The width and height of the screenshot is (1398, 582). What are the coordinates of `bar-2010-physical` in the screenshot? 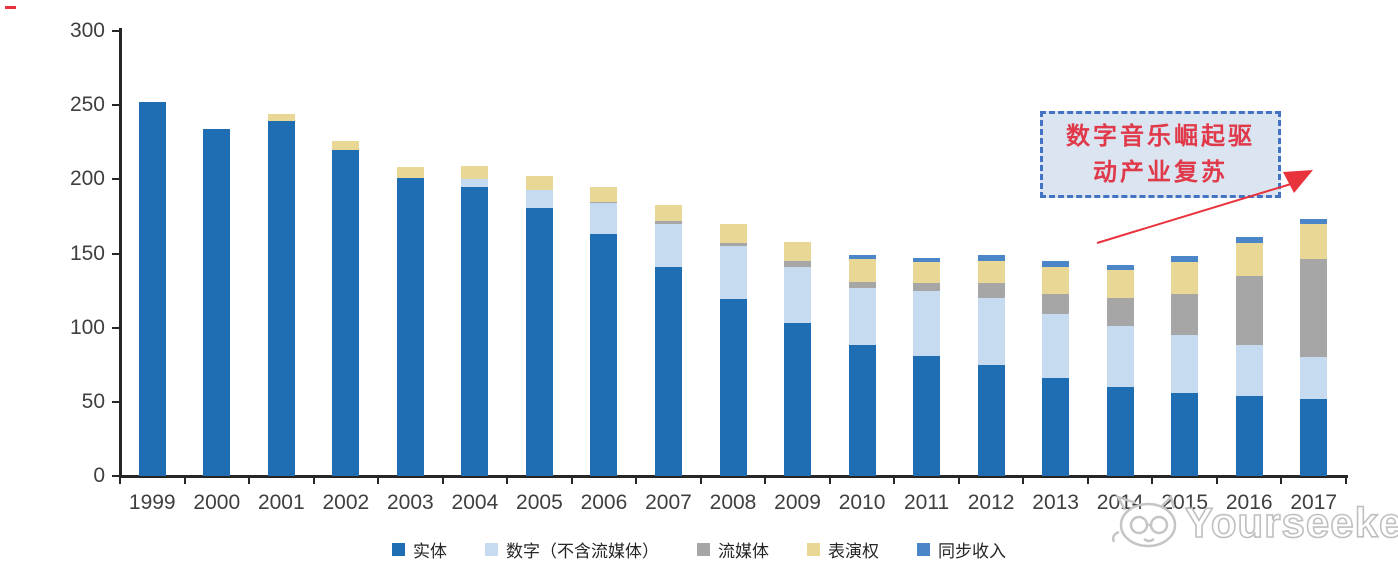 It's located at (862, 410).